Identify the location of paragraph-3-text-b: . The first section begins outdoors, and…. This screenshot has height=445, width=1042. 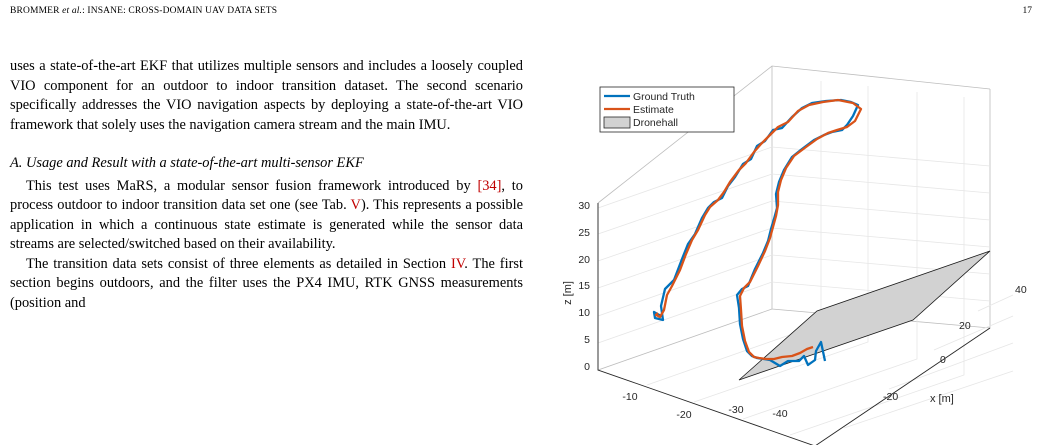
(266, 283).